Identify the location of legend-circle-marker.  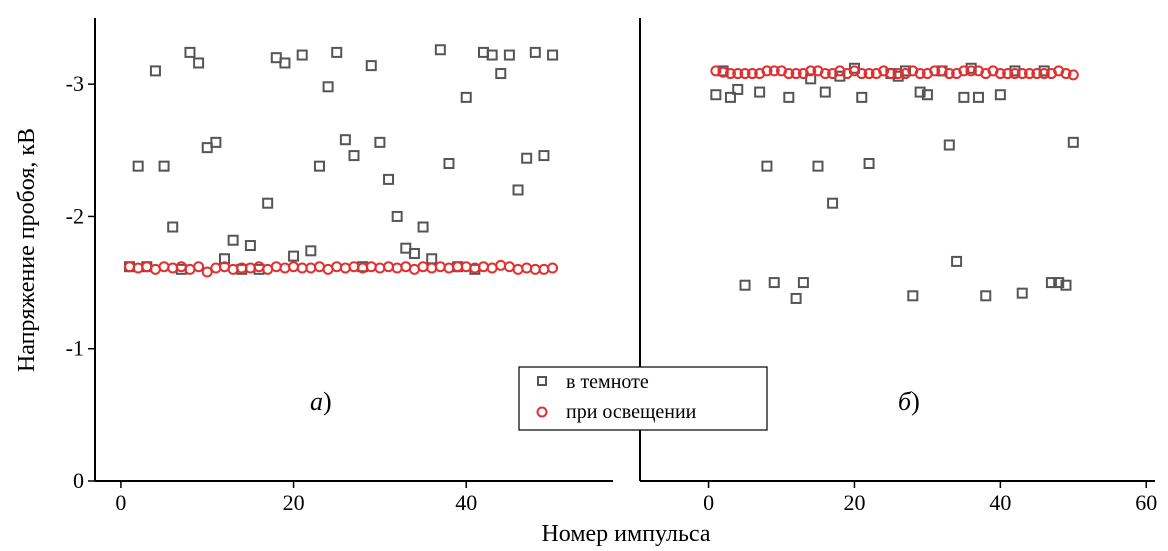
(542, 412).